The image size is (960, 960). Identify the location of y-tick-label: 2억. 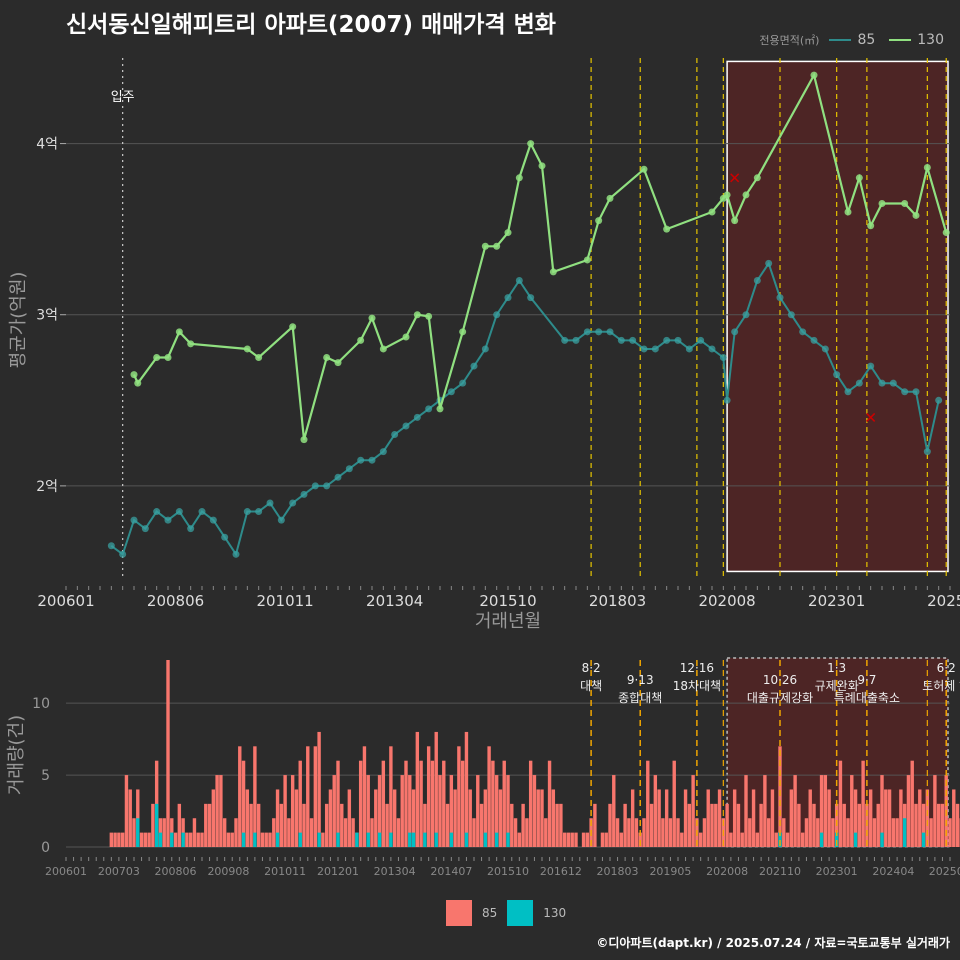
(47, 487).